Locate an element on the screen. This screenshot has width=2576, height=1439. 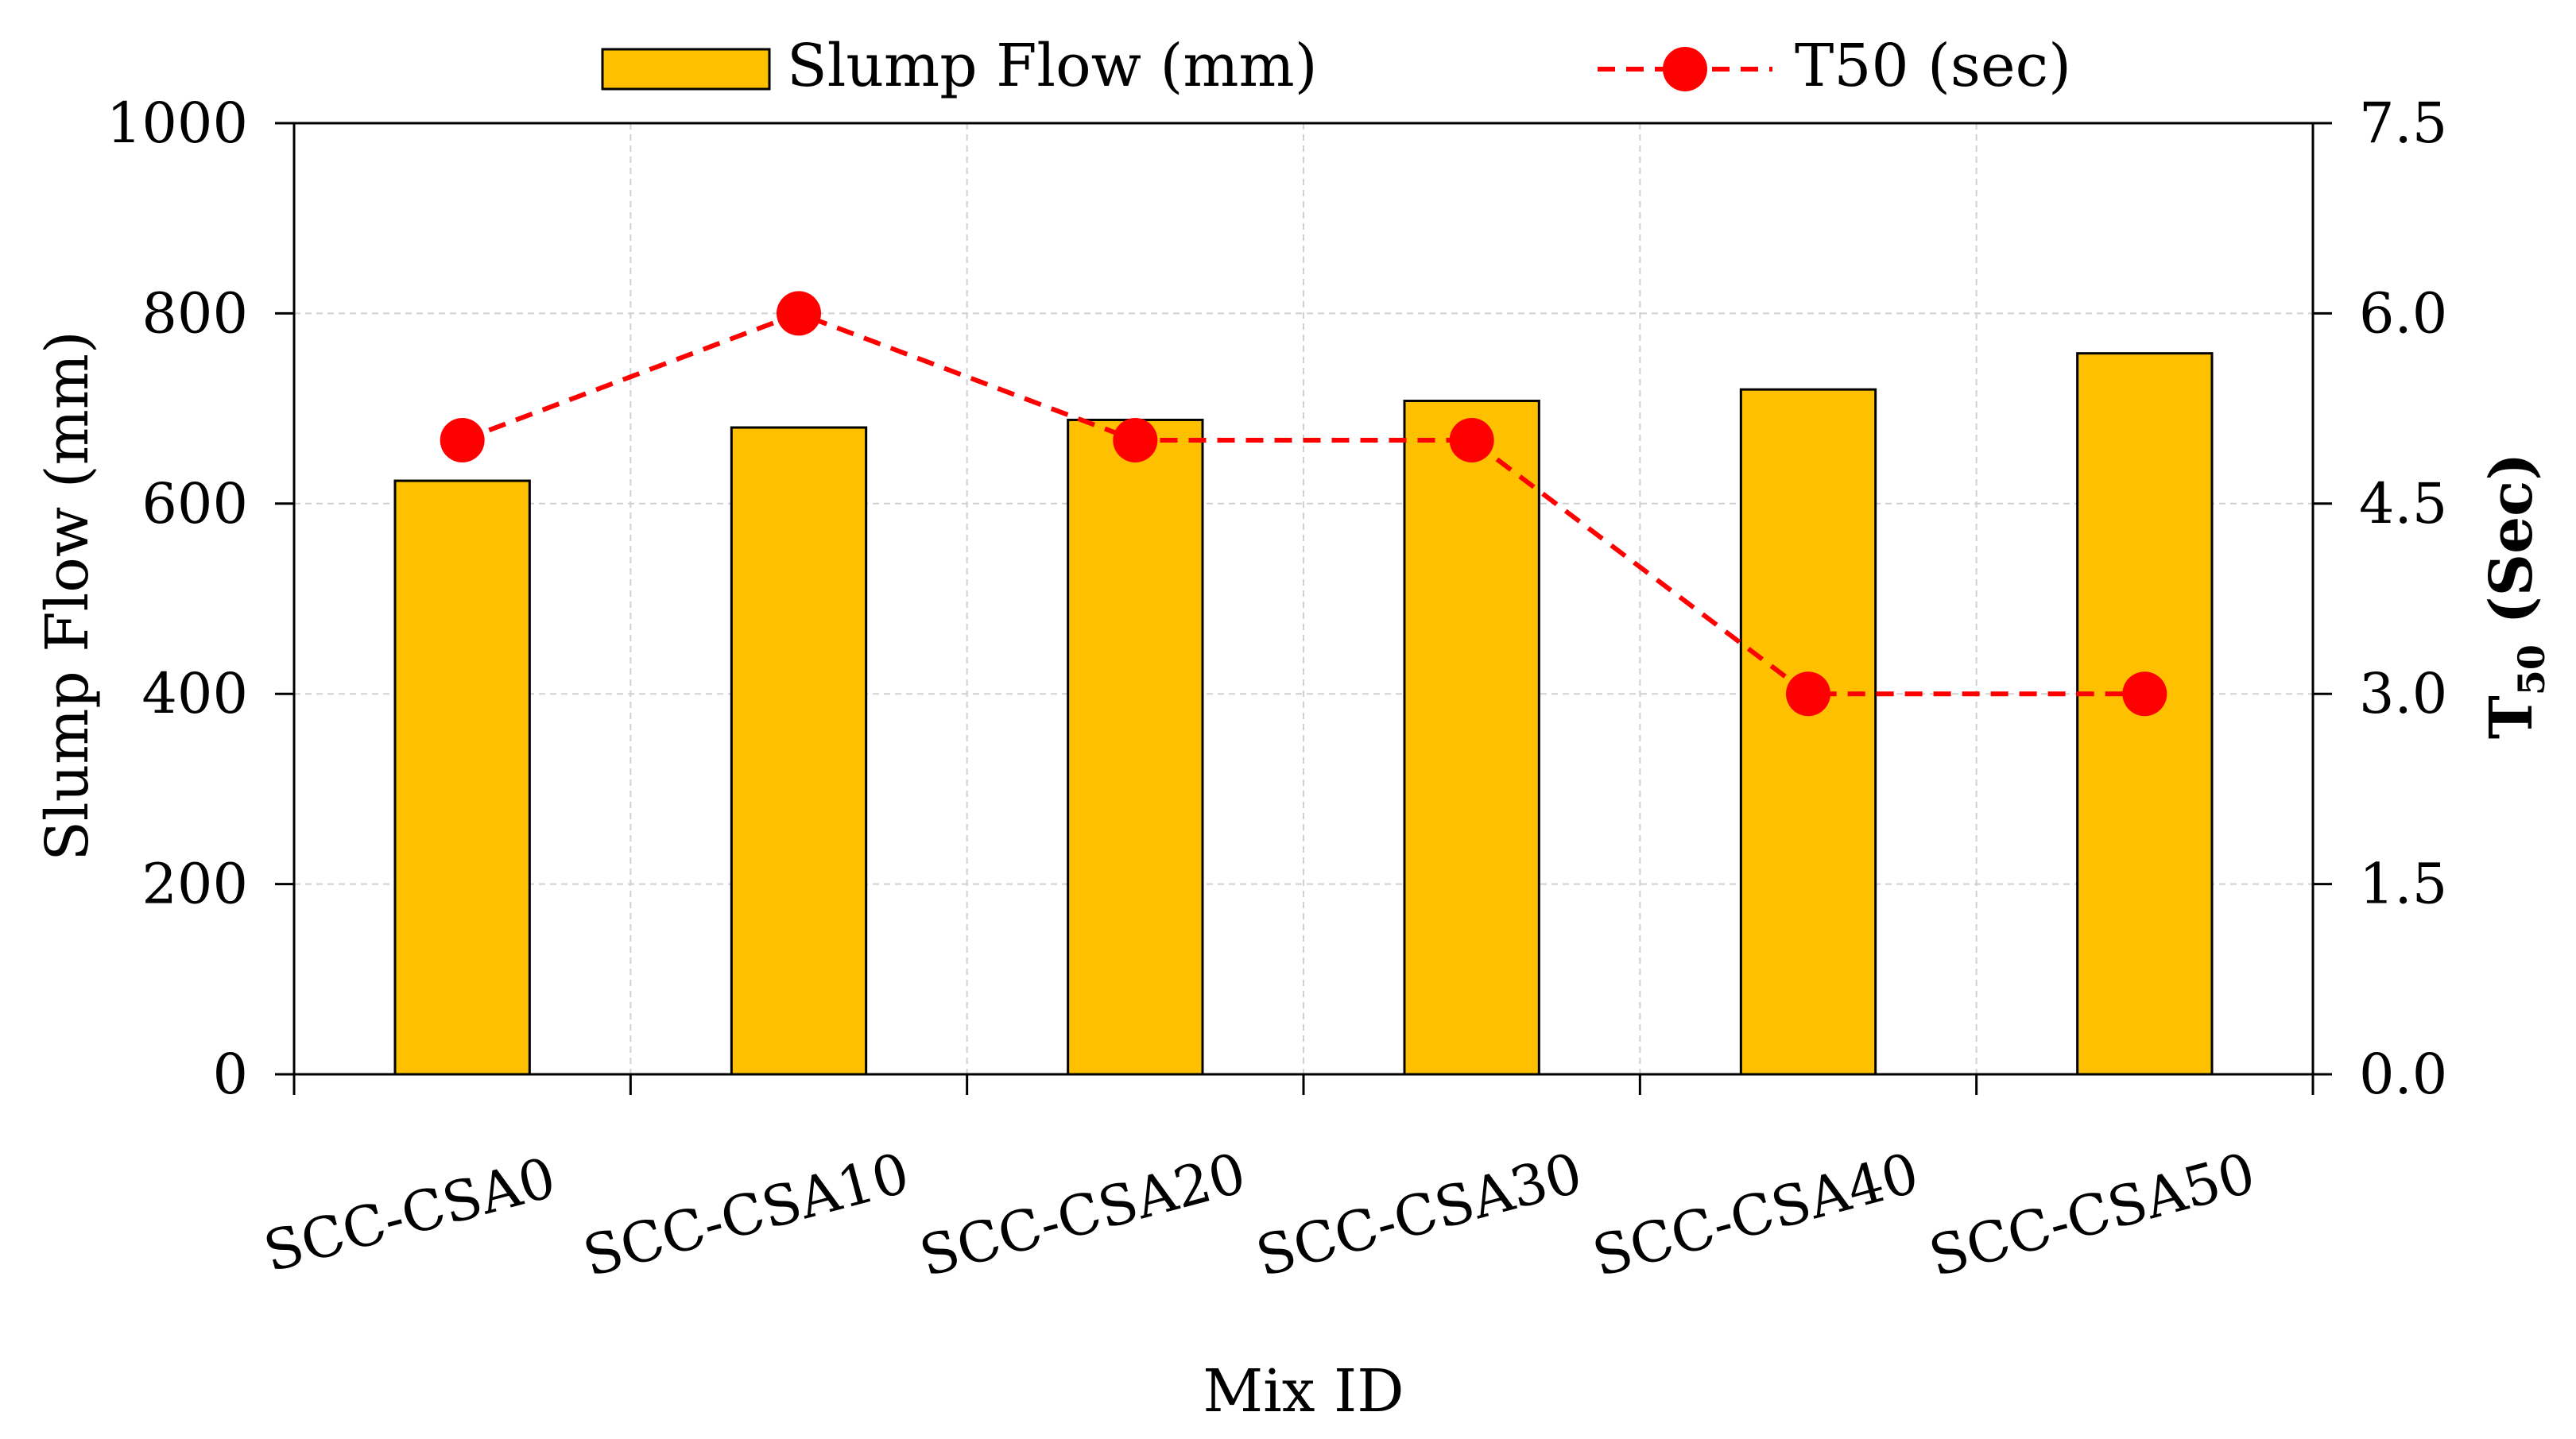
right-tick-label: 1.5 is located at coordinates (2403, 884).